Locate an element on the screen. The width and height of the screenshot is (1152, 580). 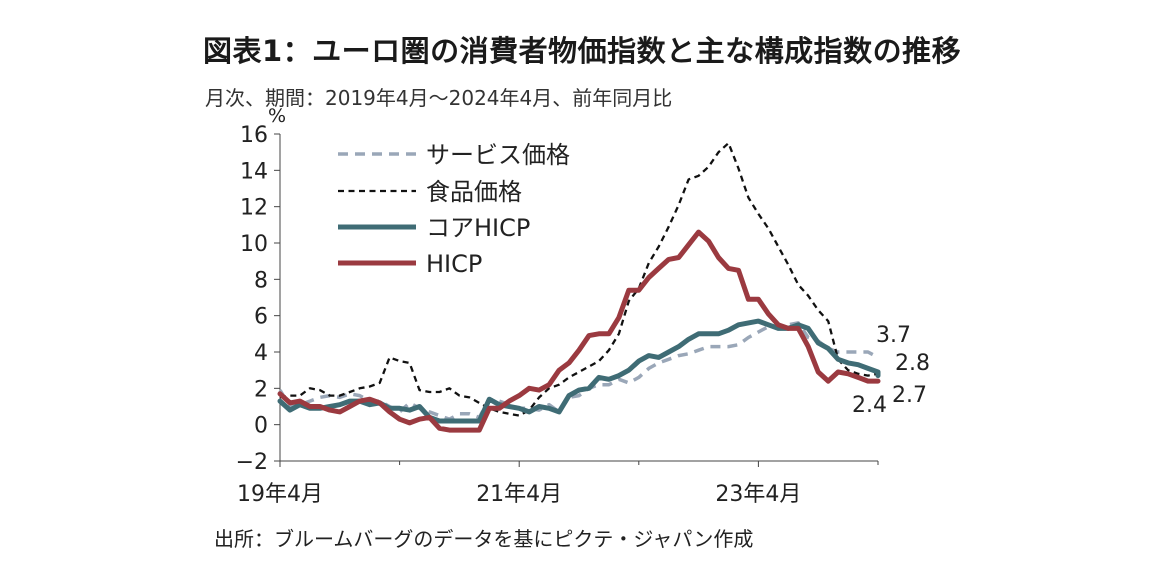
x-tick-label: 23年4月 is located at coordinates (758, 494).